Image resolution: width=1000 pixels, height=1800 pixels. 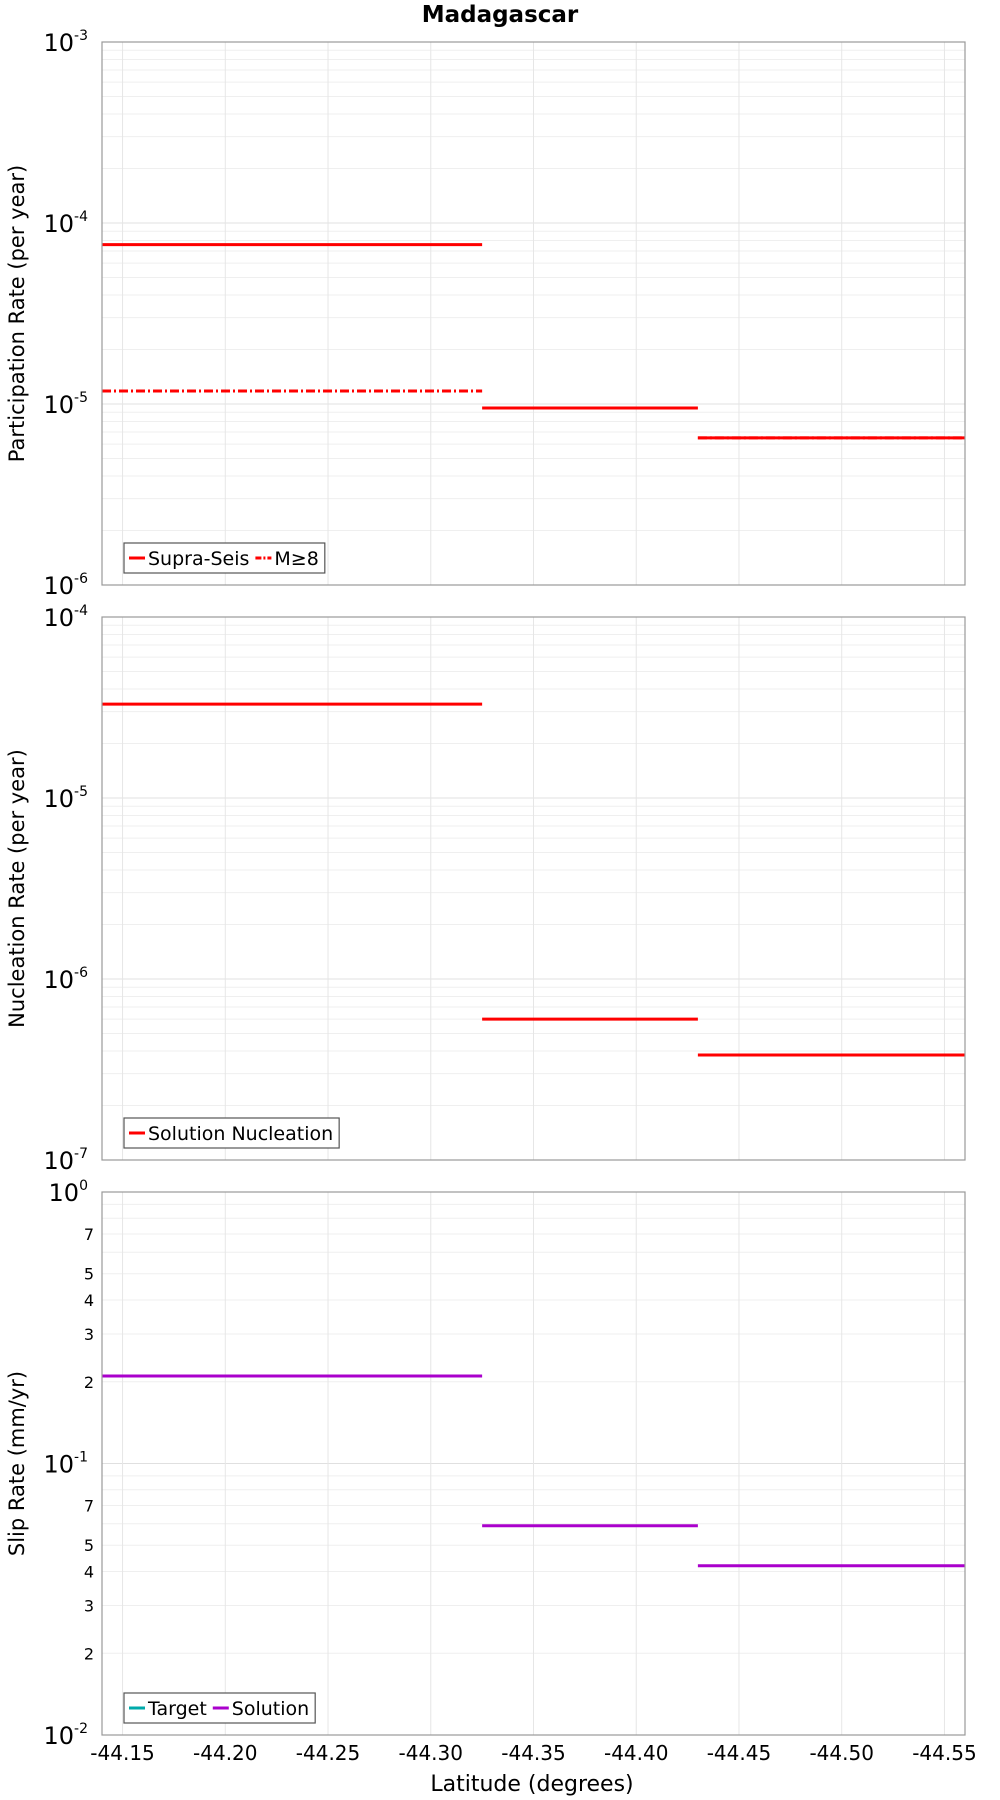 What do you see at coordinates (65, 42) in the screenshot?
I see `y-tick-label: 10⁻³` at bounding box center [65, 42].